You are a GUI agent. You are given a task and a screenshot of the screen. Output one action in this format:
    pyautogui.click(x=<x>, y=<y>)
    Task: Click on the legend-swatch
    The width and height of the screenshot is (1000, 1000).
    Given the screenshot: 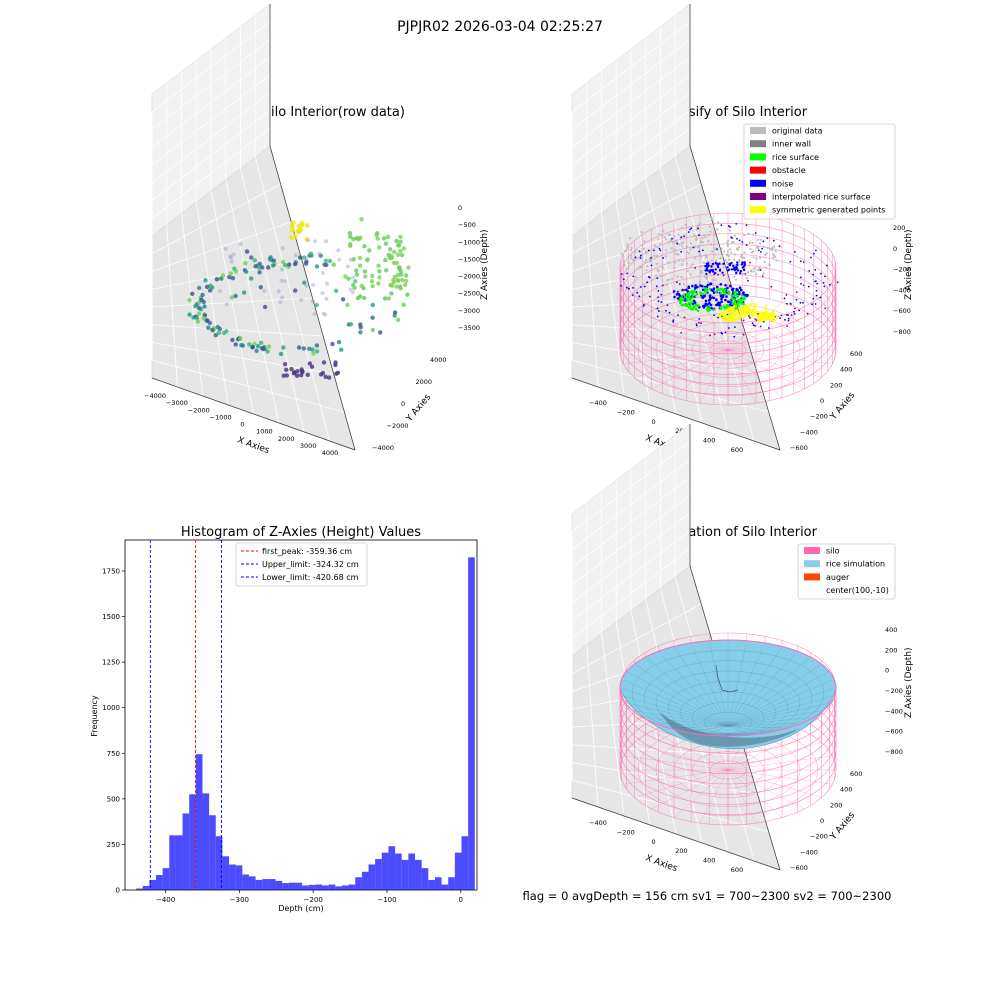 What is the action you would take?
    pyautogui.click(x=758, y=157)
    